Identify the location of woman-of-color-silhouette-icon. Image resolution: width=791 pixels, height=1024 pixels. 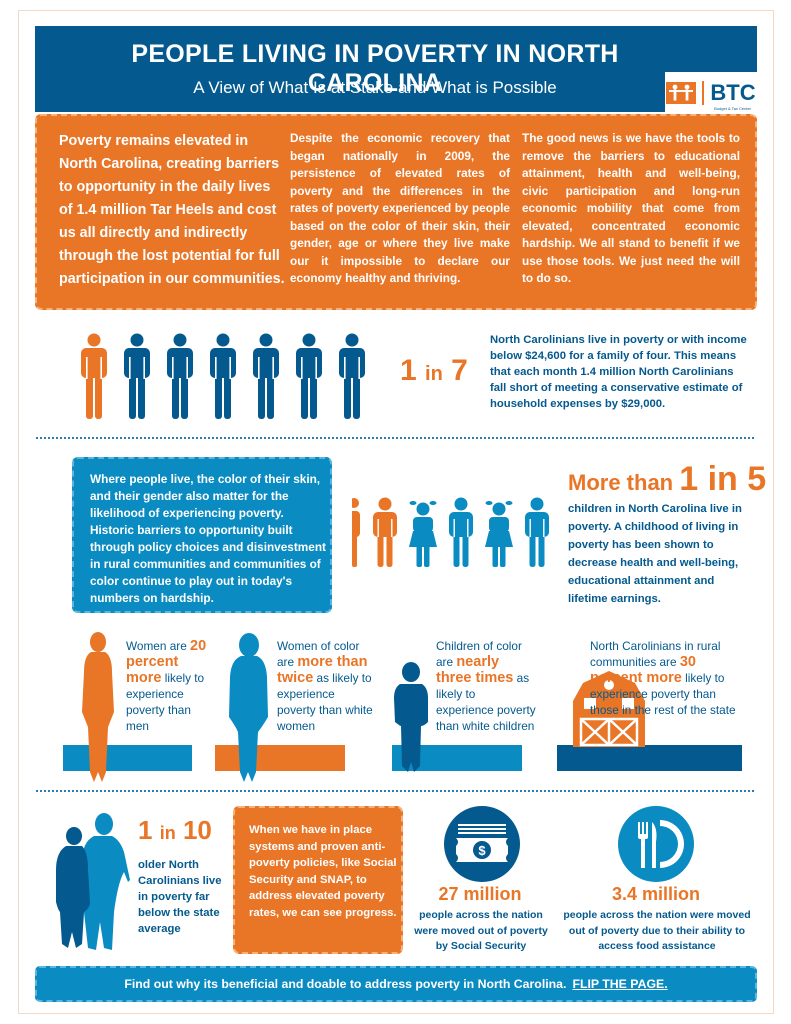
(248, 707).